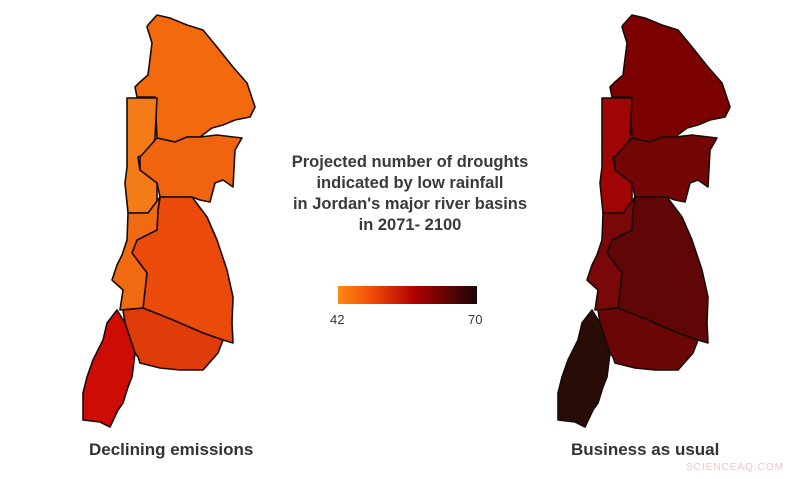 The width and height of the screenshot is (800, 479). I want to click on title-line: Projected number of droughts, so click(410, 162).